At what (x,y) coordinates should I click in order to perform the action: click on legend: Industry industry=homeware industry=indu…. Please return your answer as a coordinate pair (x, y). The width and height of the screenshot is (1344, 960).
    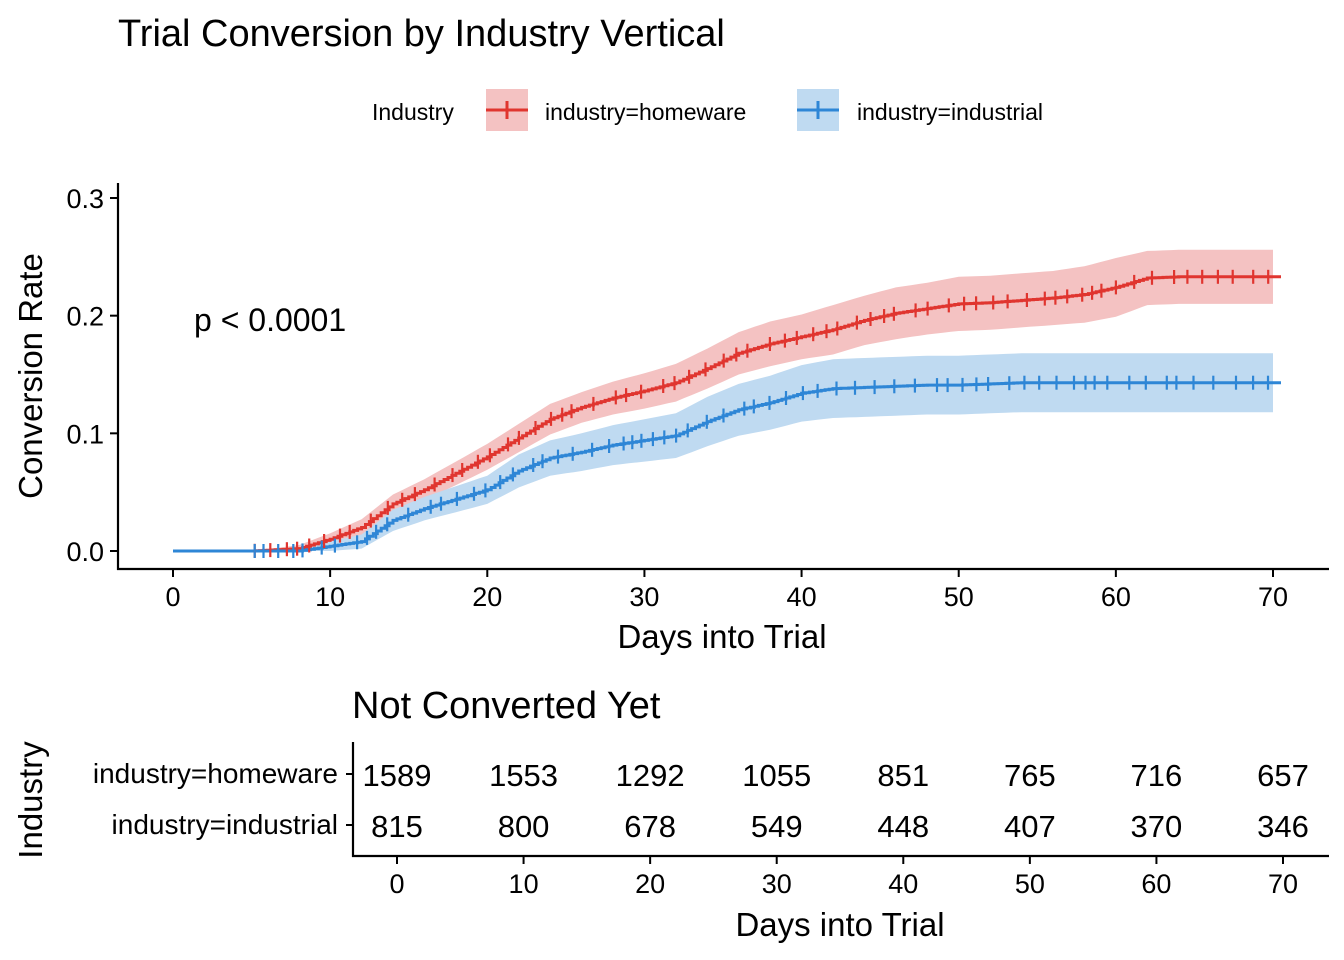
    Looking at the image, I should click on (707, 110).